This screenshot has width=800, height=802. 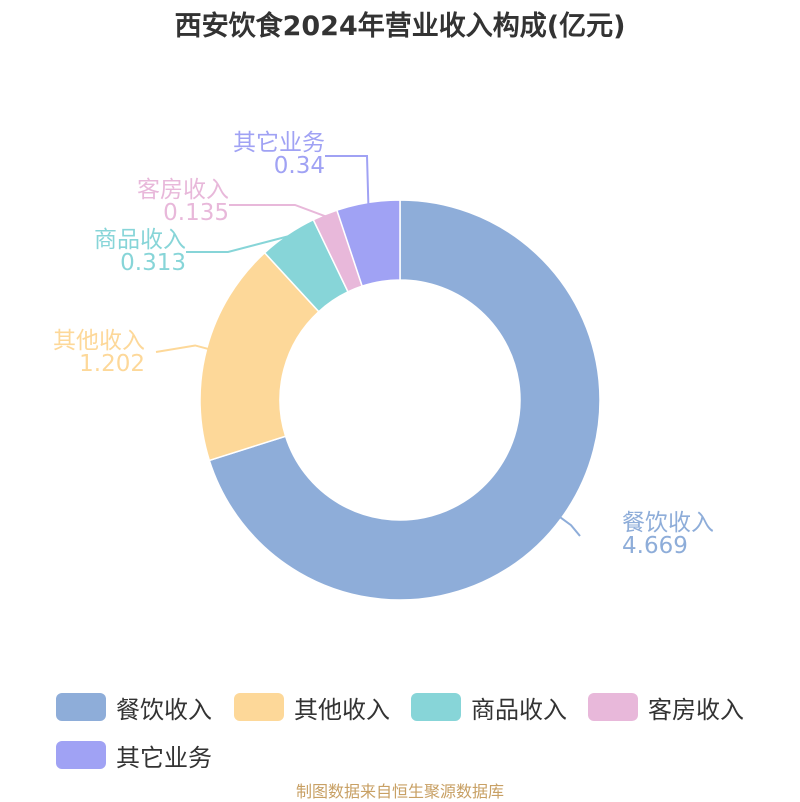 What do you see at coordinates (196, 213) in the screenshot?
I see `slice-label-value-rooms: 0.135` at bounding box center [196, 213].